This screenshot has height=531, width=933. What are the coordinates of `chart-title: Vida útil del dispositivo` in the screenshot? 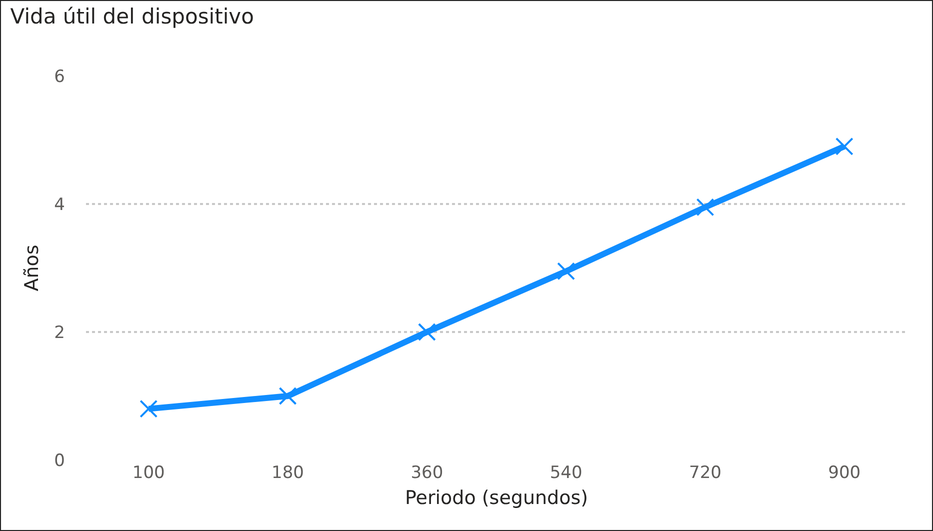 It's located at (132, 16).